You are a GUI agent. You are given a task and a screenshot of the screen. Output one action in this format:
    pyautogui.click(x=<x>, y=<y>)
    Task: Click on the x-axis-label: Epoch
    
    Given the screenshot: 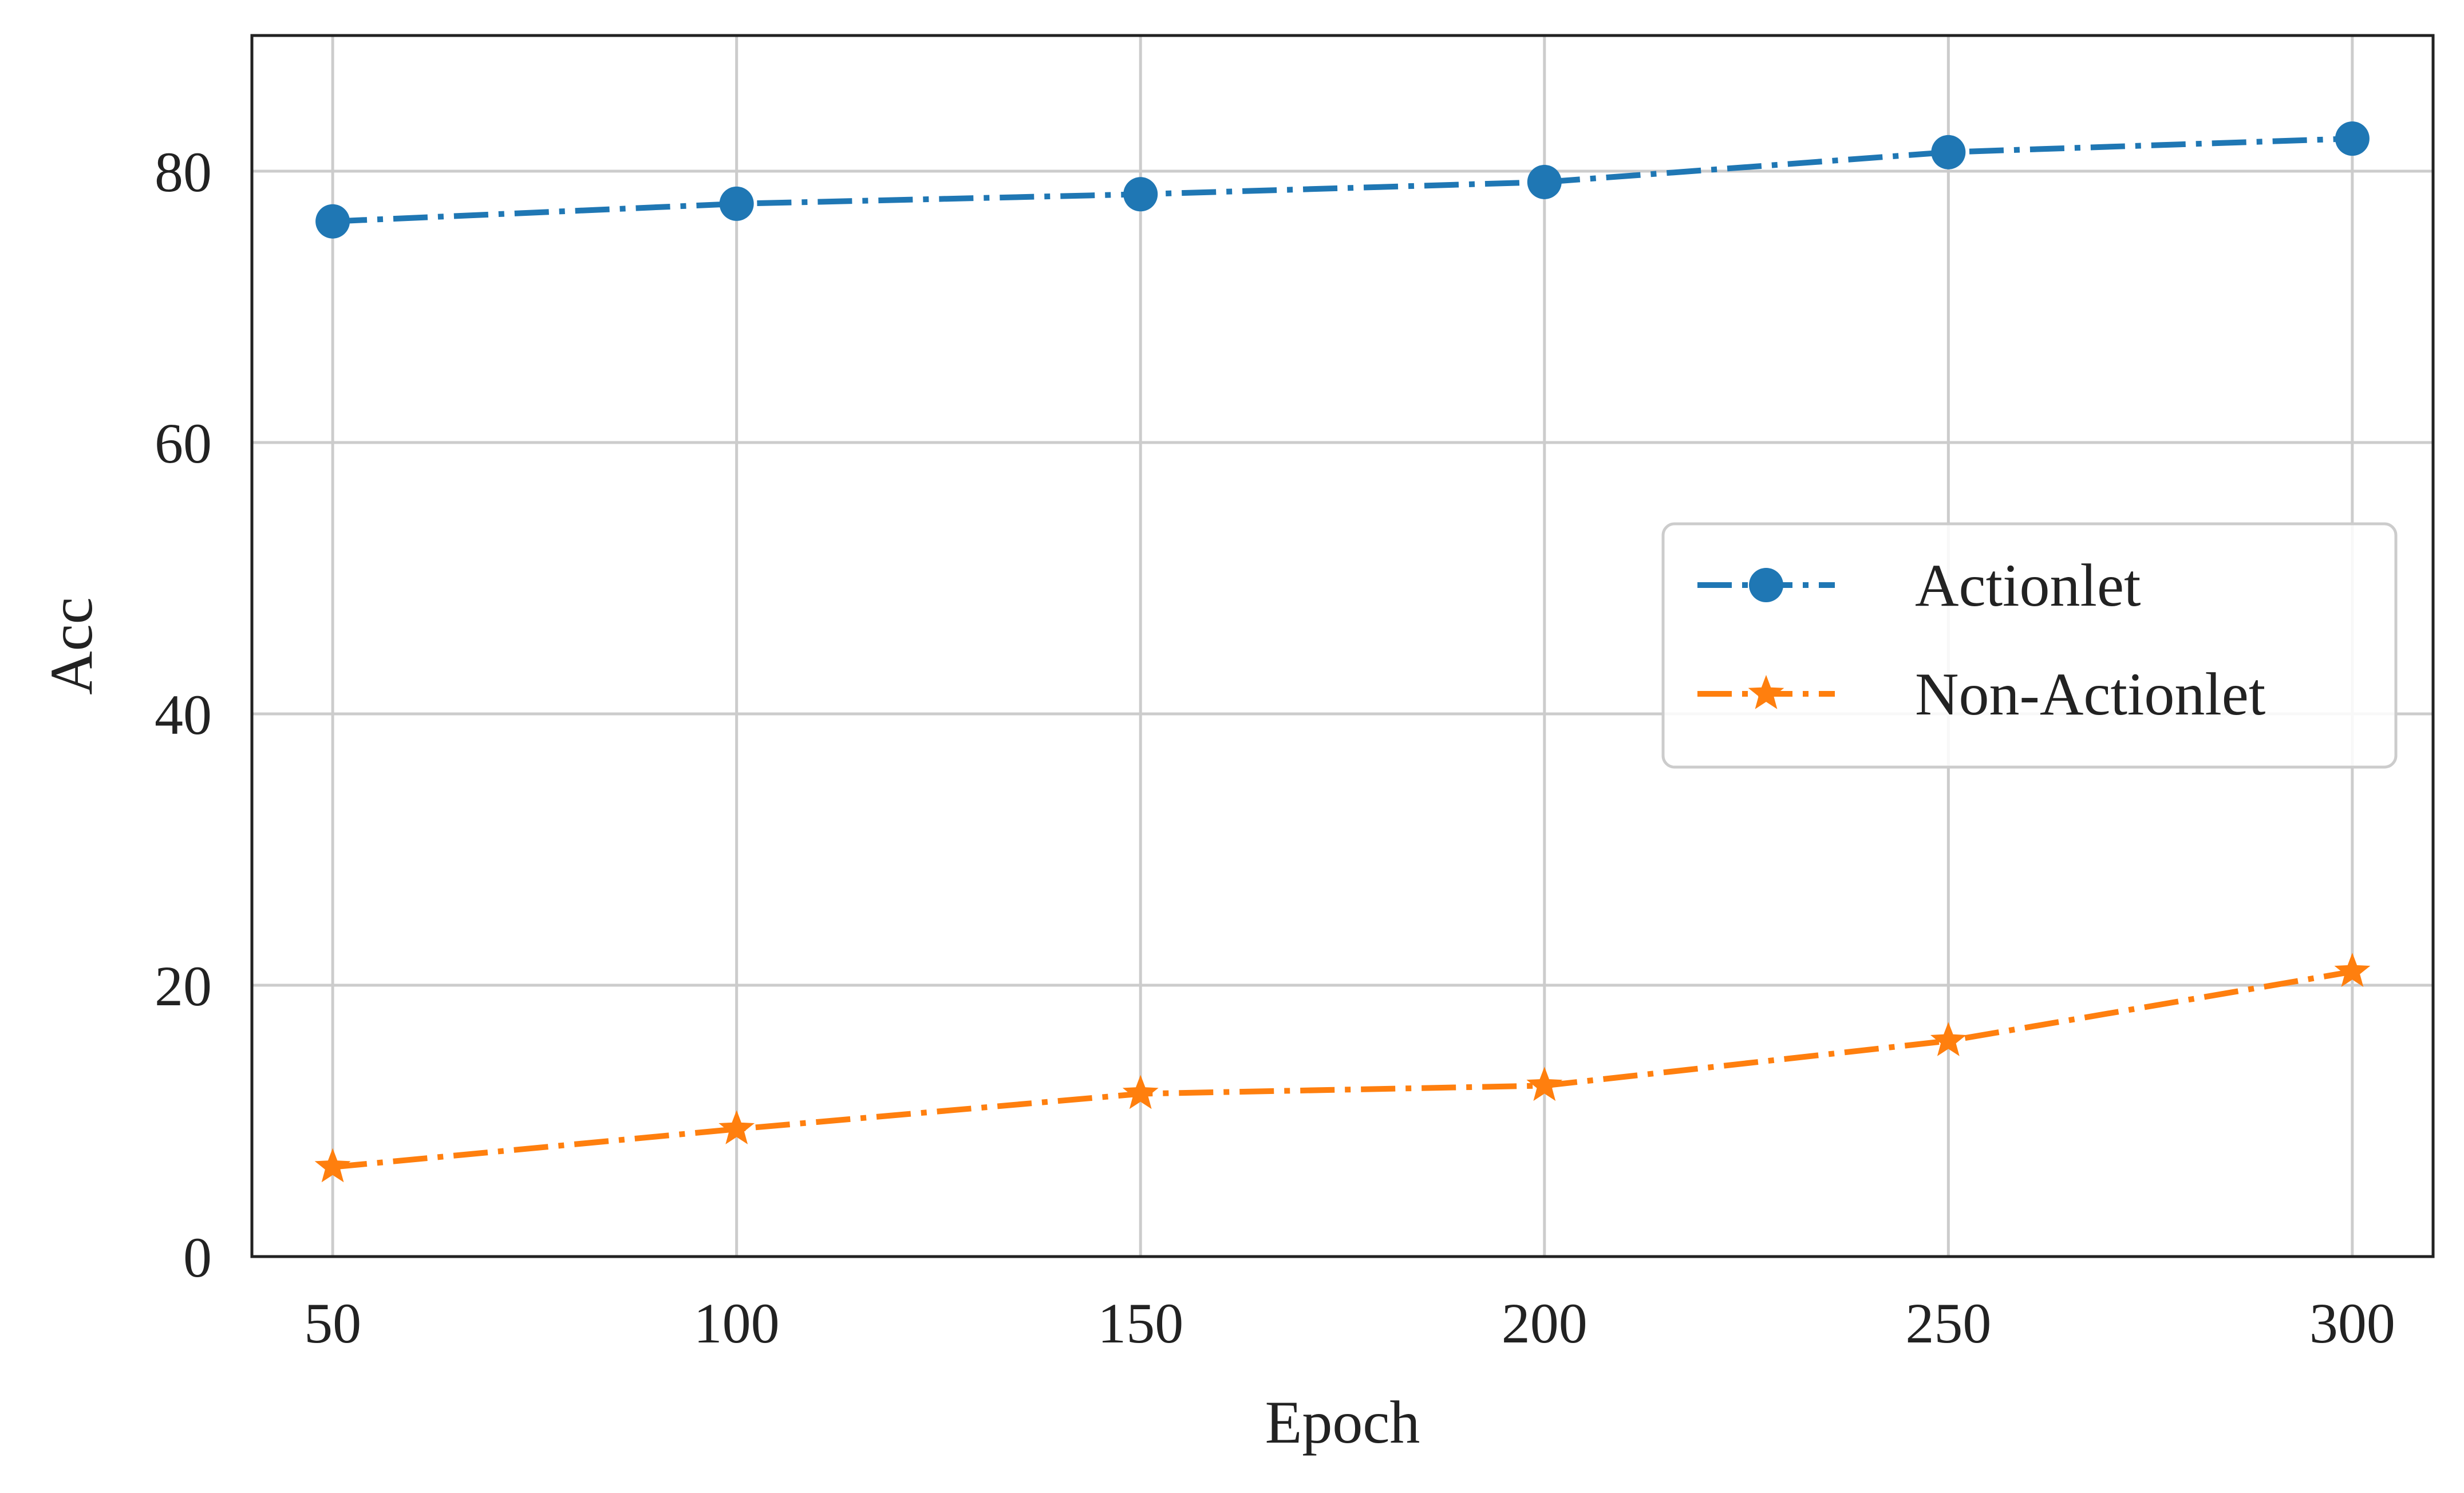 What is the action you would take?
    pyautogui.click(x=1342, y=1423)
    